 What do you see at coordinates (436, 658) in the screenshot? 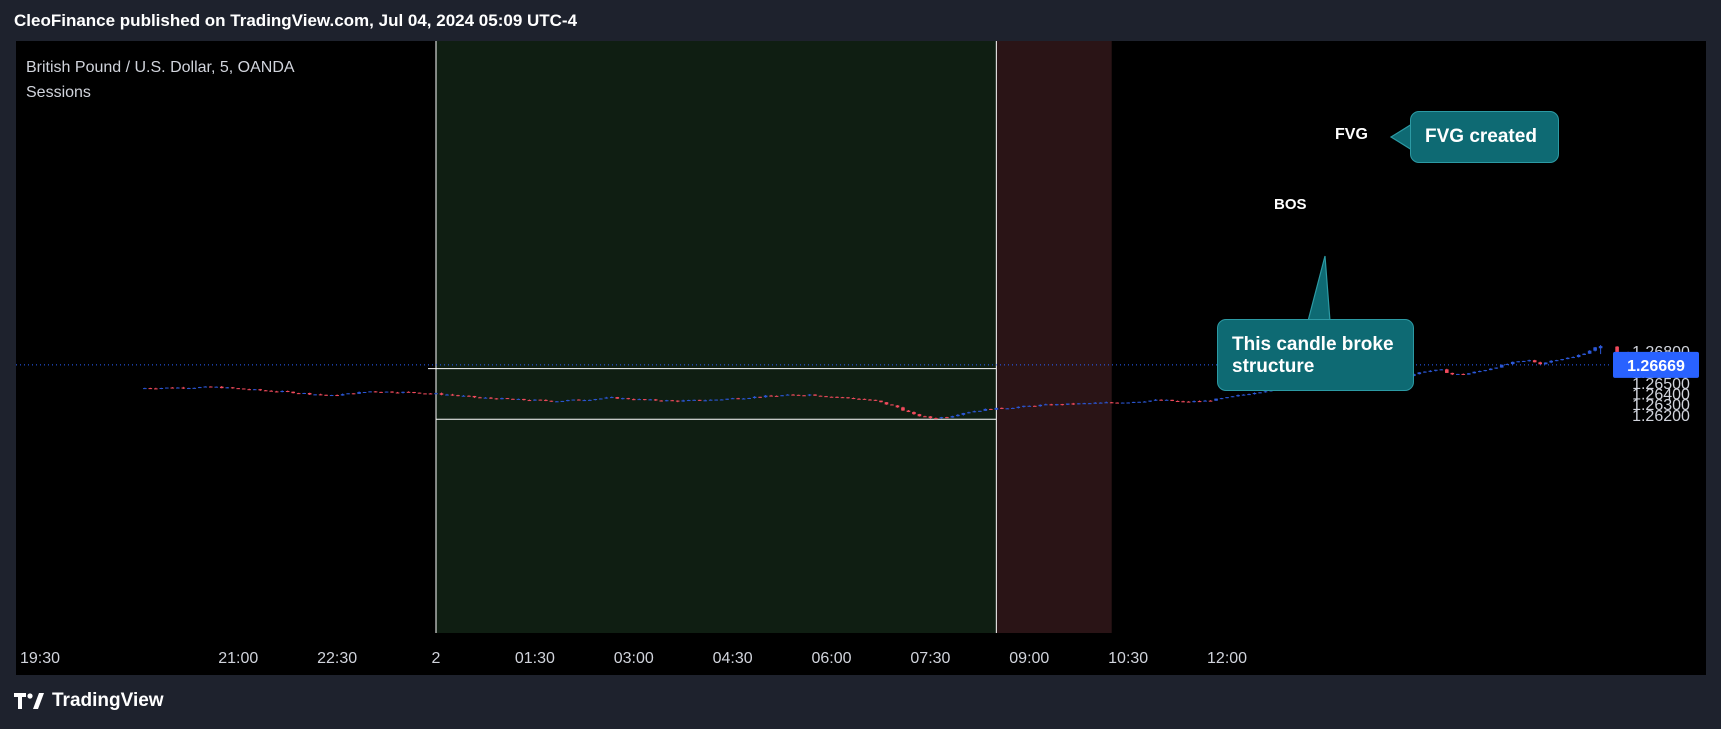
I see `time-tick-3: 2` at bounding box center [436, 658].